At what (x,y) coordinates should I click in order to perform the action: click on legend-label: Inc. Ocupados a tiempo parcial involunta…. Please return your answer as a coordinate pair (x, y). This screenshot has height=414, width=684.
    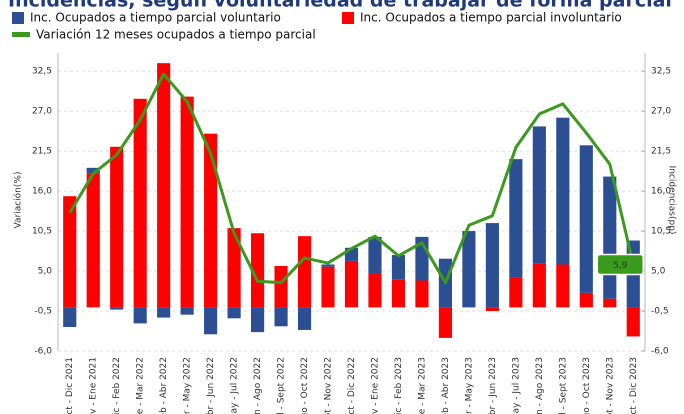
    Looking at the image, I should click on (491, 18).